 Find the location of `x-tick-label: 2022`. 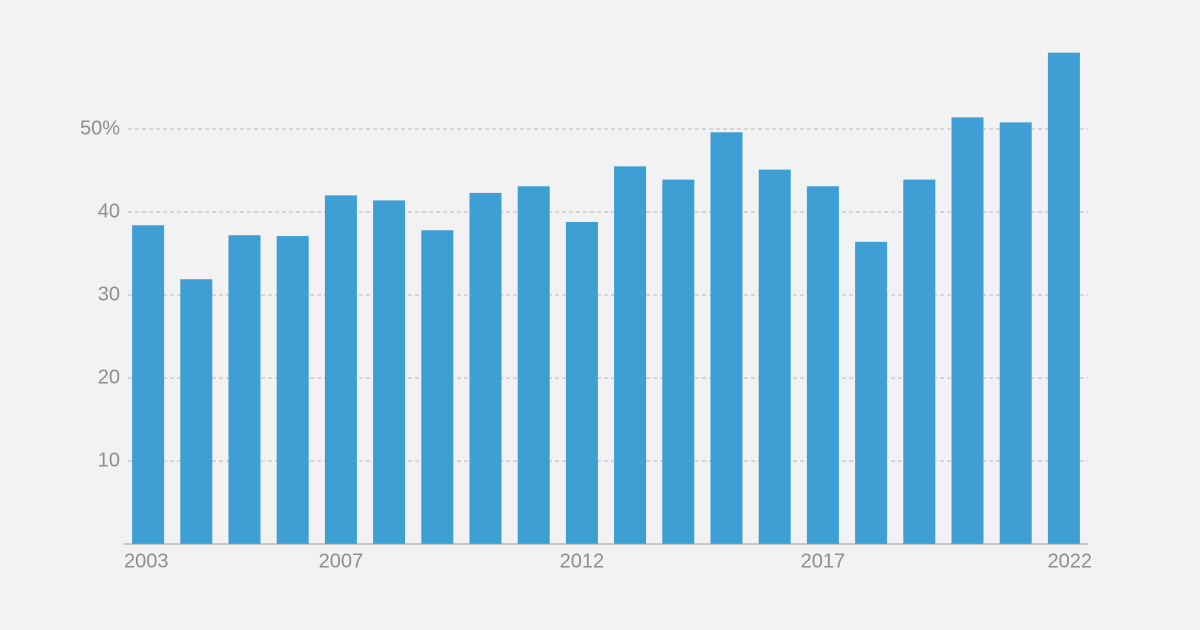

x-tick-label: 2022 is located at coordinates (1070, 561).